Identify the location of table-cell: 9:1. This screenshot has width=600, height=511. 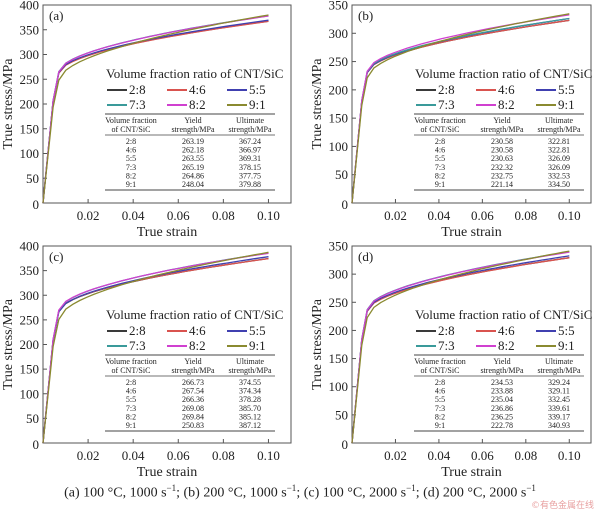
(440, 425).